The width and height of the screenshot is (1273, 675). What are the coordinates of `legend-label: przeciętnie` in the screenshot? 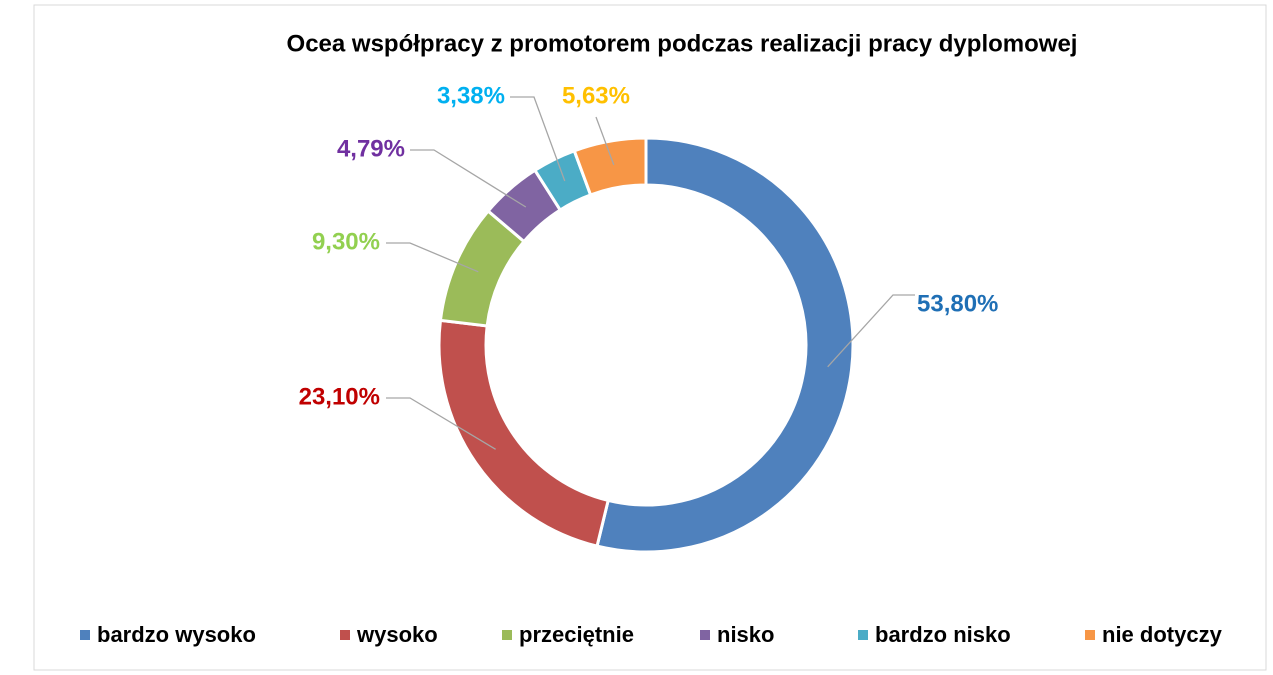 It's located at (576, 634).